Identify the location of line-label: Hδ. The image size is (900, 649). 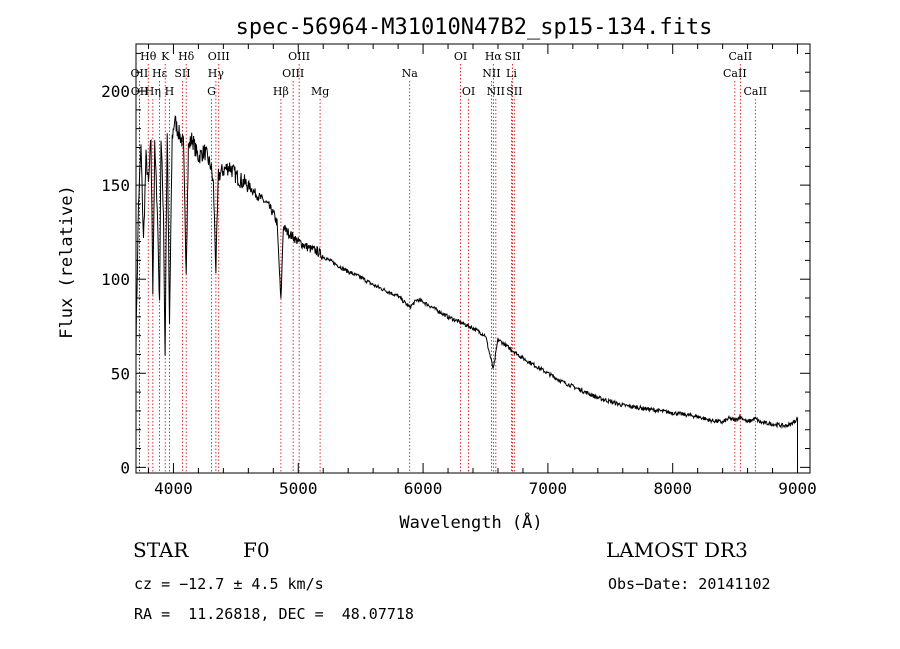
(186, 56).